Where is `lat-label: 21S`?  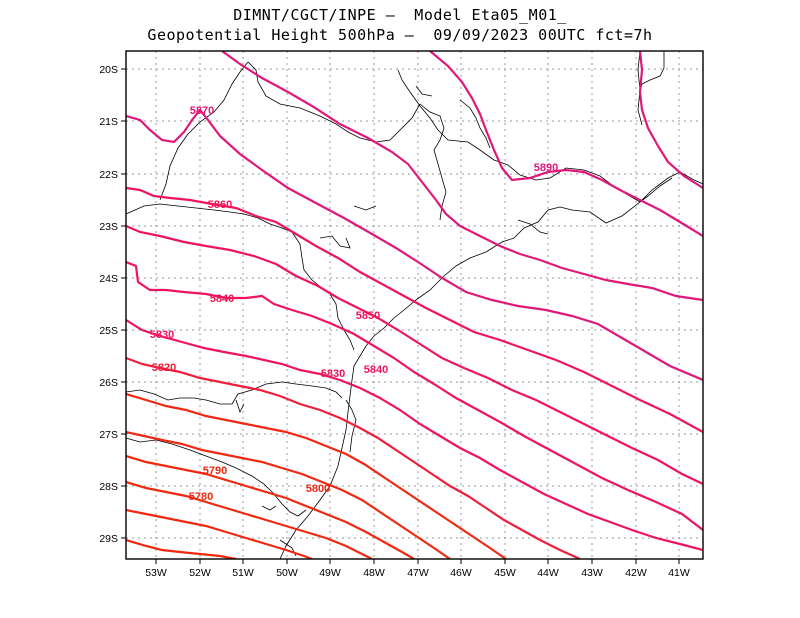
lat-label: 21S is located at coordinates (108, 122).